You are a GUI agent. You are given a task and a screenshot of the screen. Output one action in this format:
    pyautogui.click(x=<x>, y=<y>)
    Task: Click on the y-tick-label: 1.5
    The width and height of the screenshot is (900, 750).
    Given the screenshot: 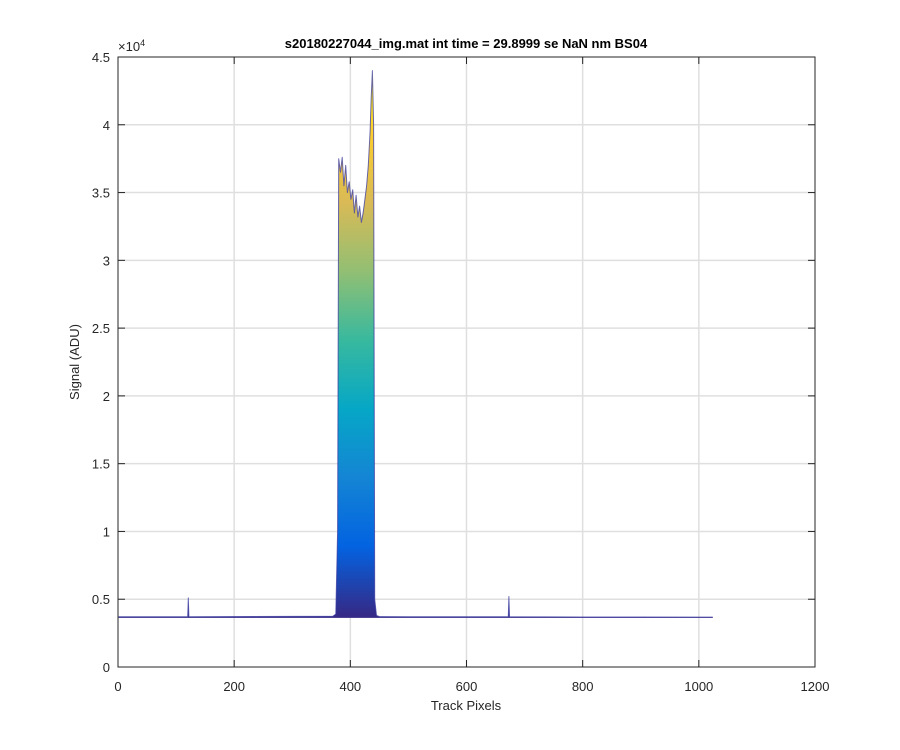 What is the action you would take?
    pyautogui.click(x=101, y=464)
    